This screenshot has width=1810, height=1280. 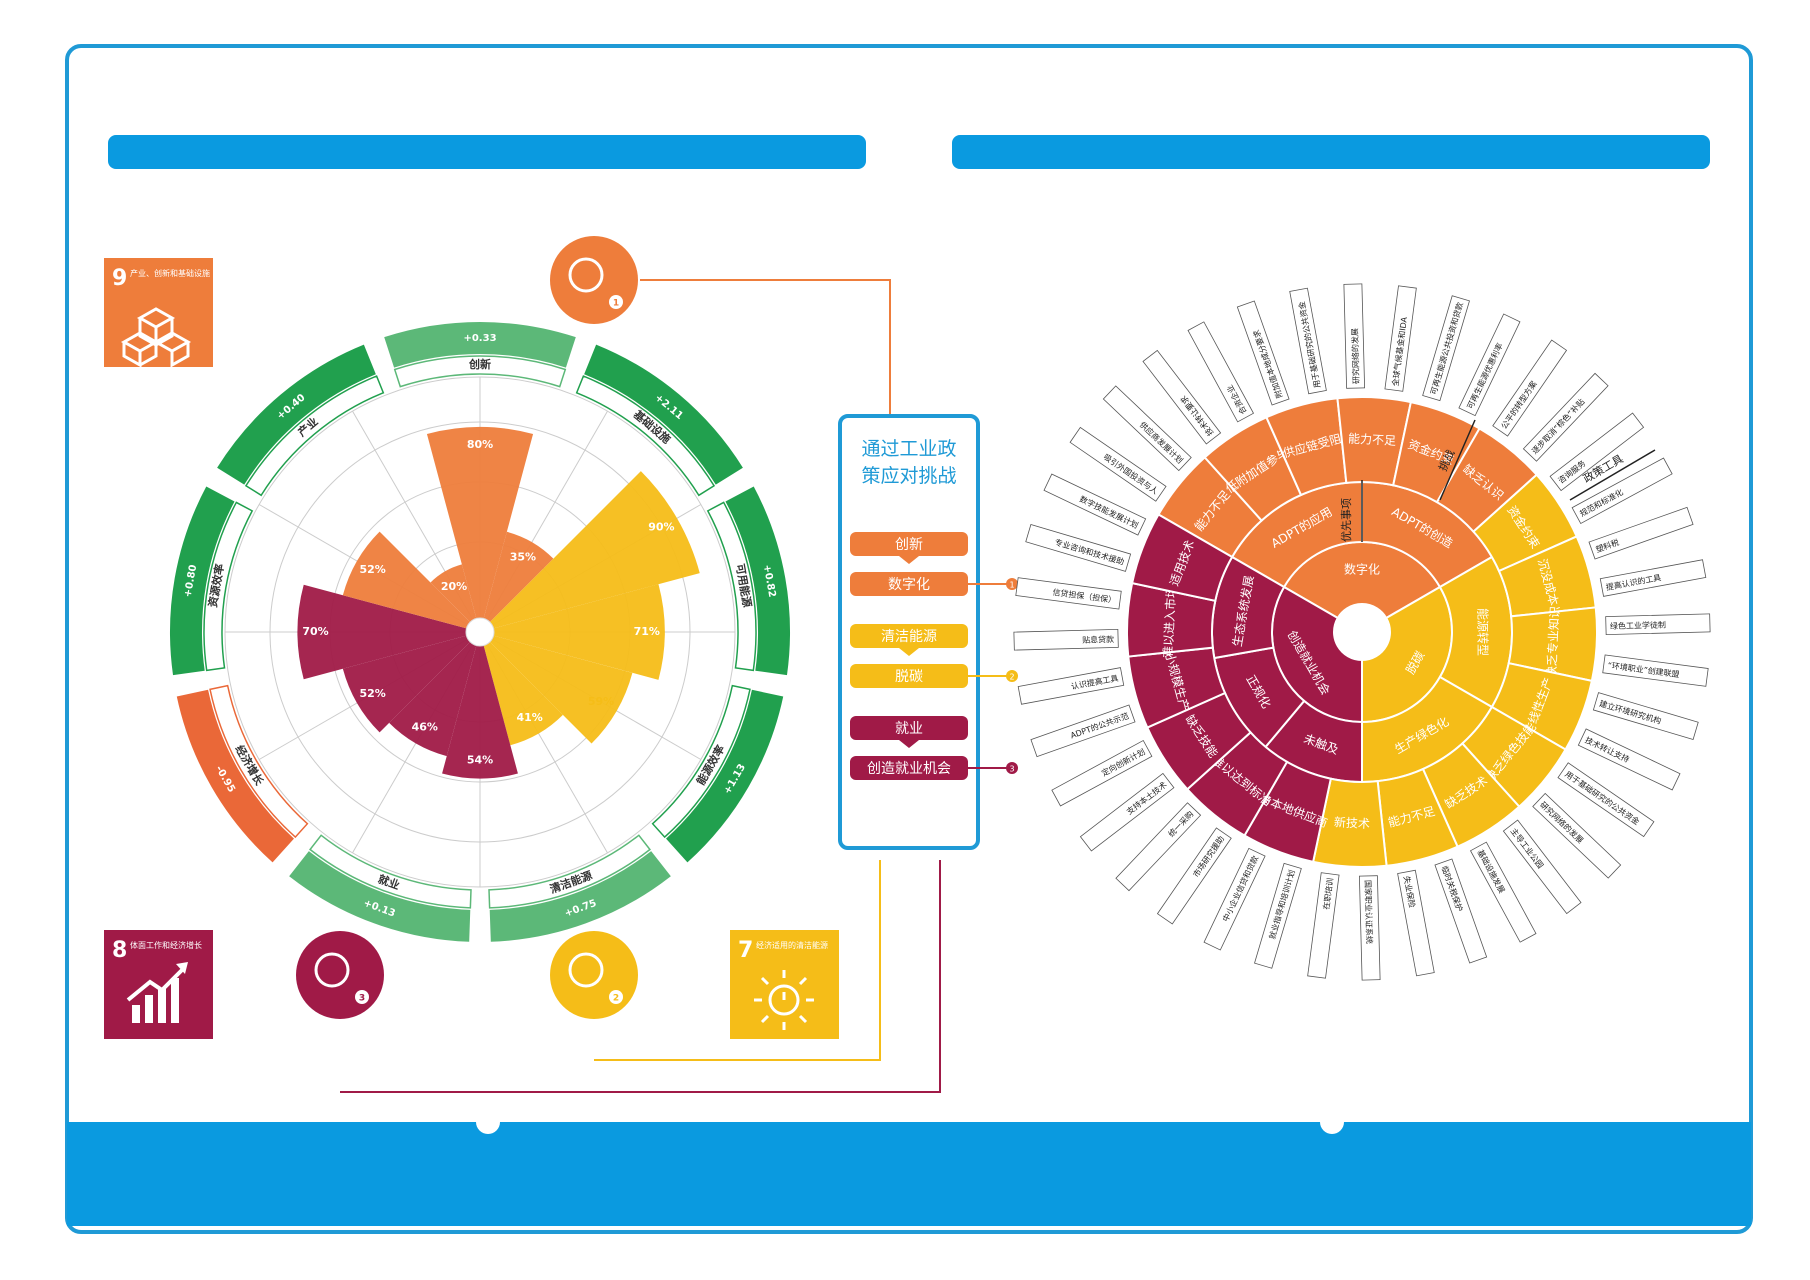 I want to click on policy-leaf: 研究网络的发展, so click(x=1354, y=336).